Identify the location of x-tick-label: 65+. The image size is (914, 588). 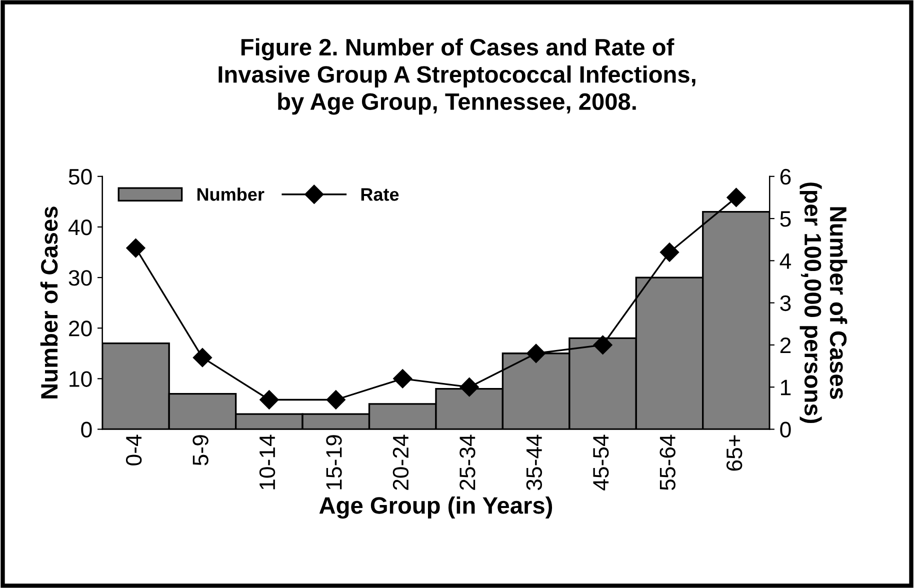
(734, 453).